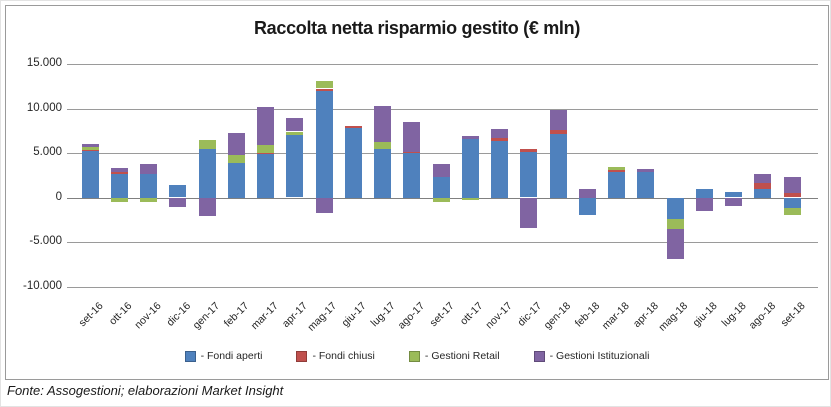  What do you see at coordinates (322, 317) in the screenshot?
I see `x-axis-tick-label: mag-17` at bounding box center [322, 317].